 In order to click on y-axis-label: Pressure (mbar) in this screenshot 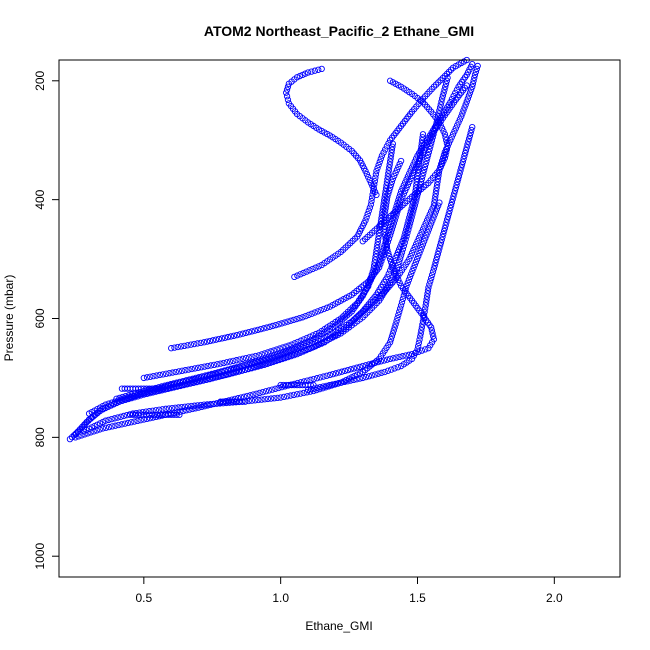, I will do `click(9, 318)`.